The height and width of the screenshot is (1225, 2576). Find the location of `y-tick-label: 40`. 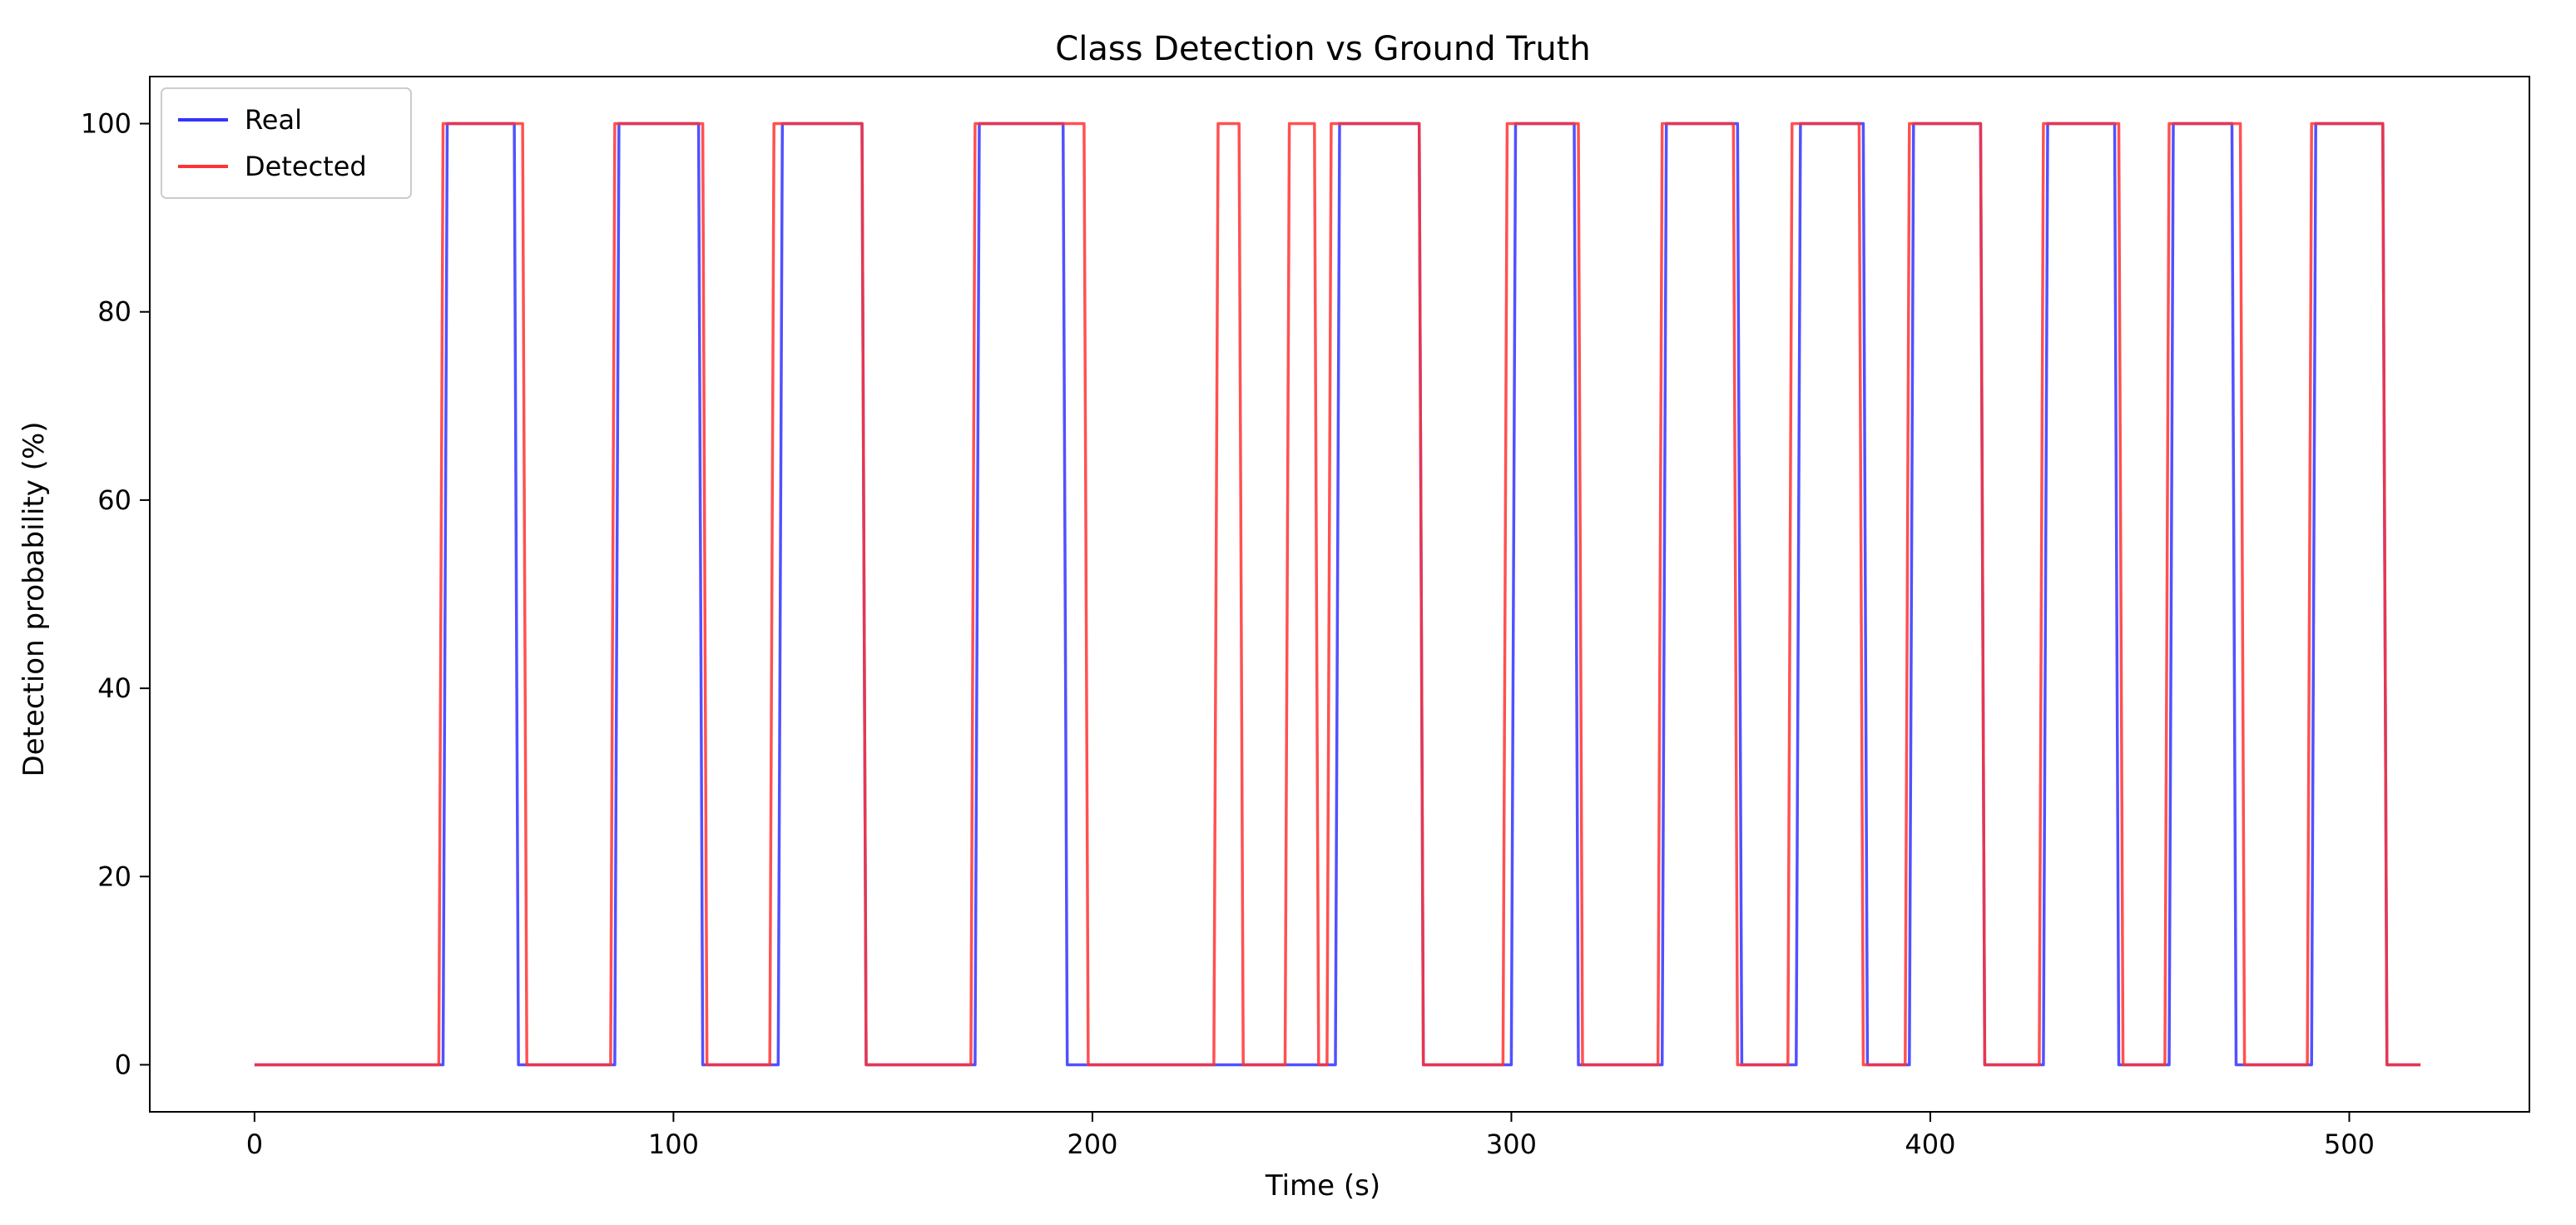

y-tick-label: 40 is located at coordinates (114, 688).